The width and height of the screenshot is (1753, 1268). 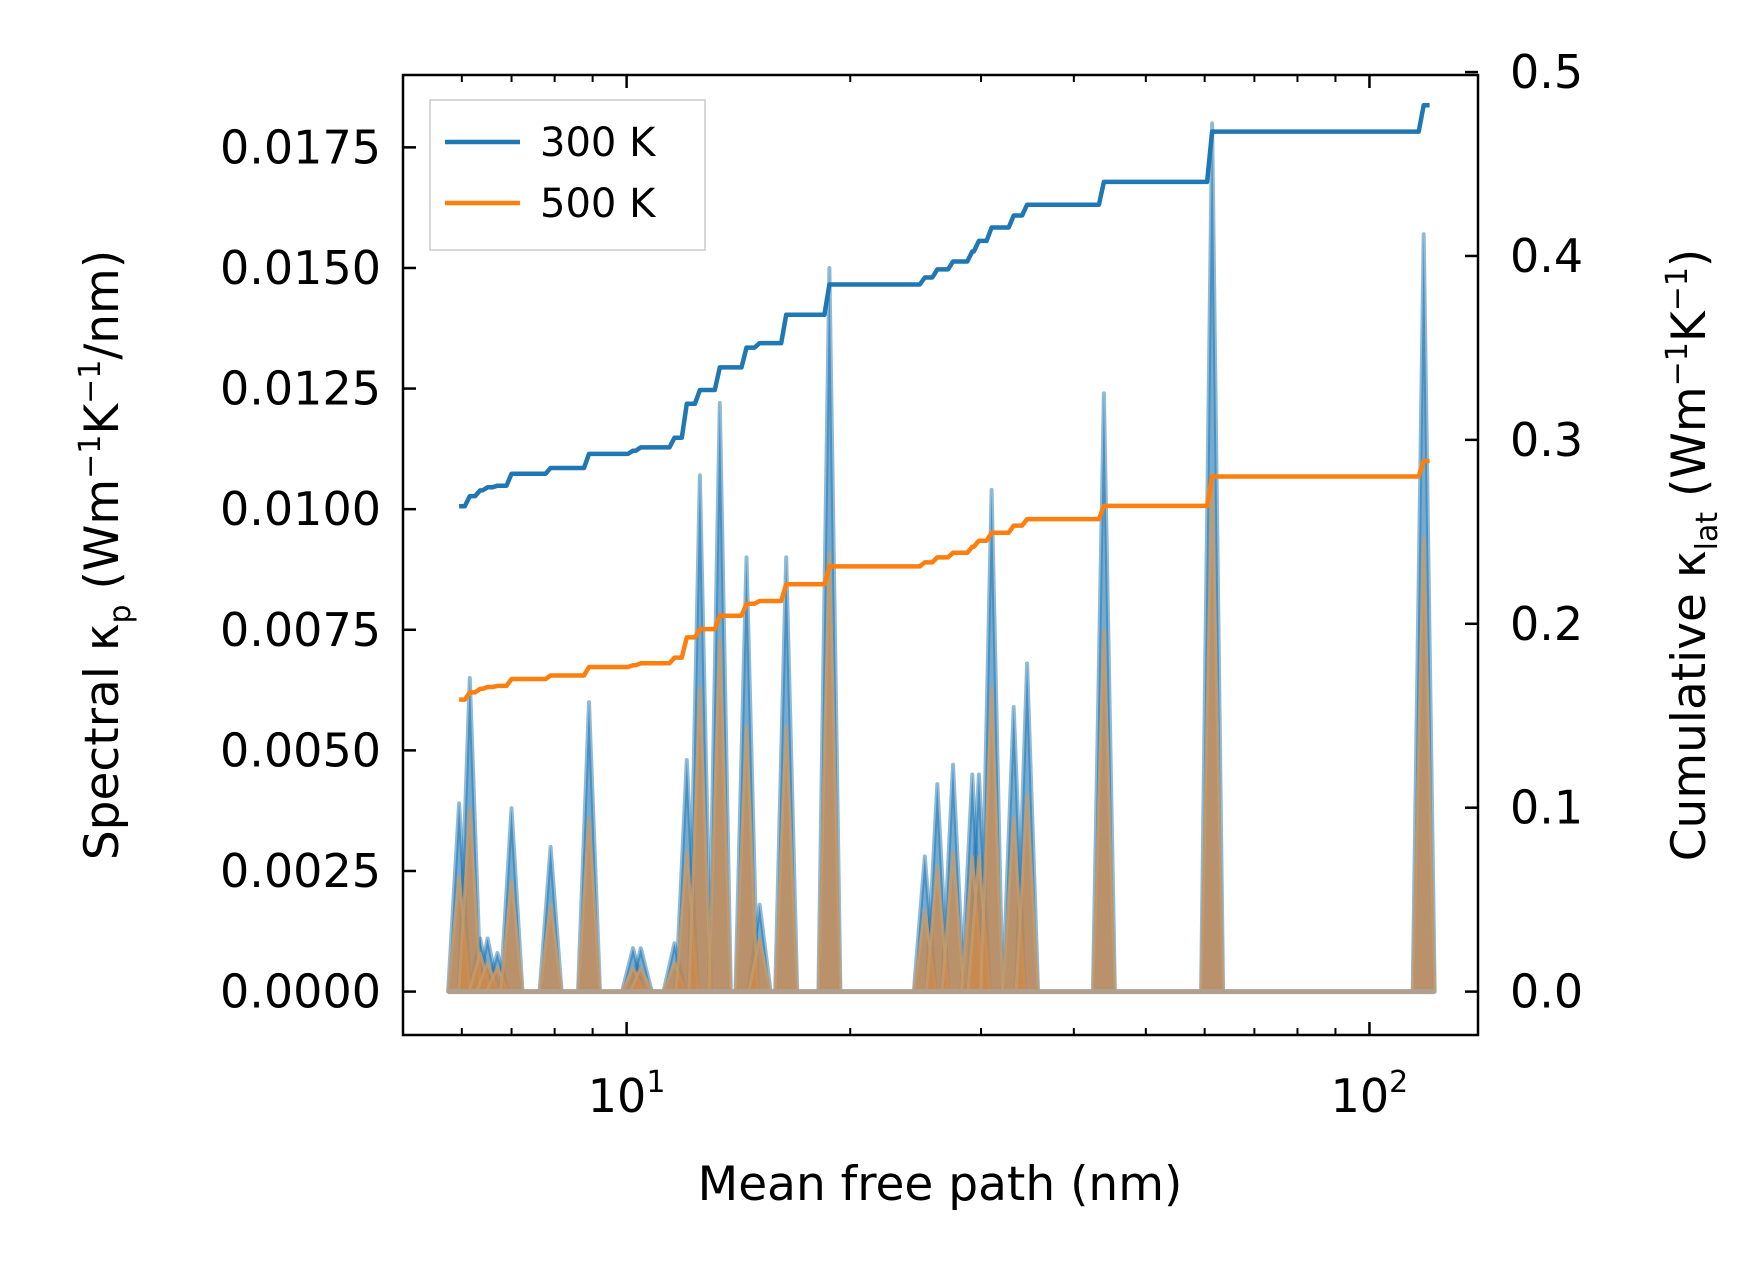 I want to click on y-right-axis-label: Cumulative κlat (Wm−1K−1), so click(x=1692, y=555).